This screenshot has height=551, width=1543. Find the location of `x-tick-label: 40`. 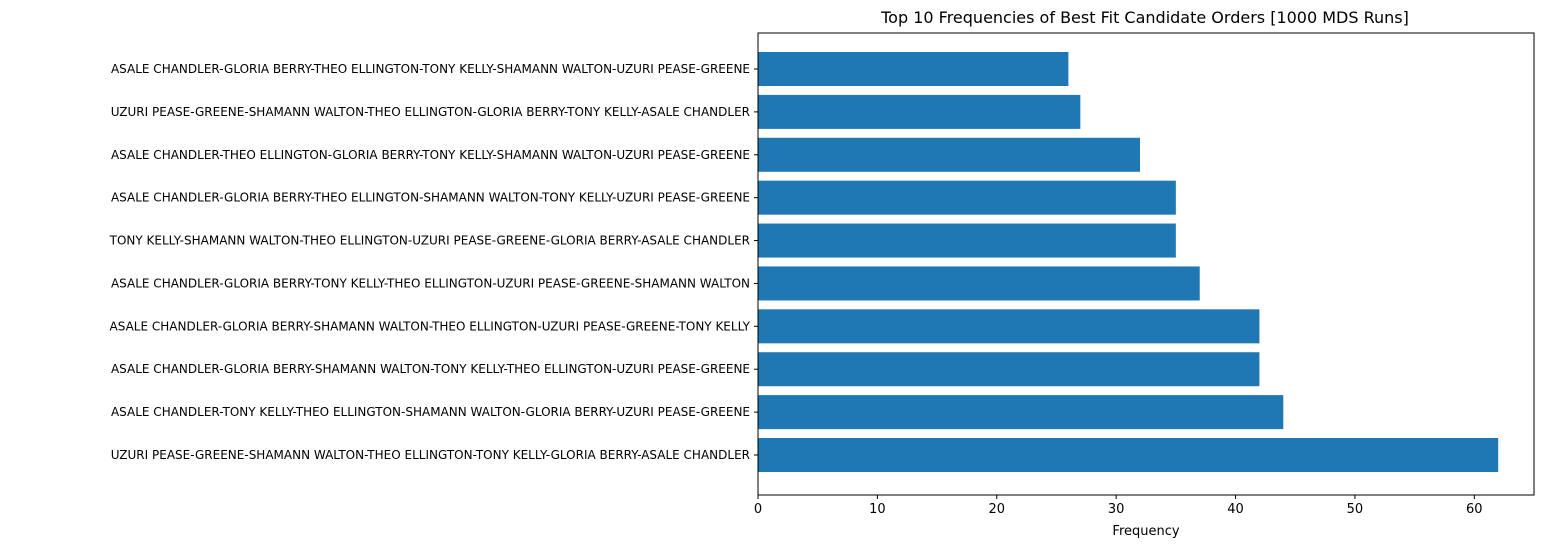

x-tick-label: 40 is located at coordinates (1235, 509).